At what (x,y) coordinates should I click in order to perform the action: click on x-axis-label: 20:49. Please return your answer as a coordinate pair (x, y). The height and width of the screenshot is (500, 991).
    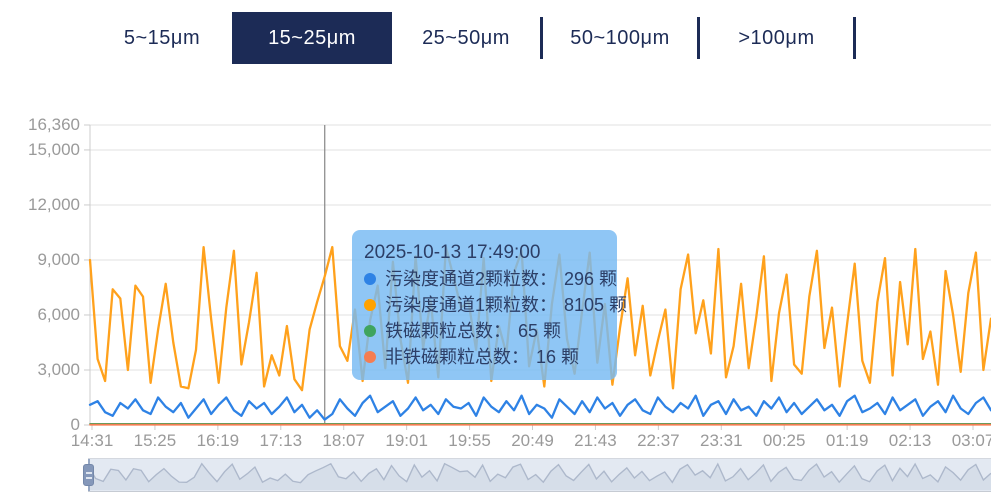
    Looking at the image, I should click on (532, 440).